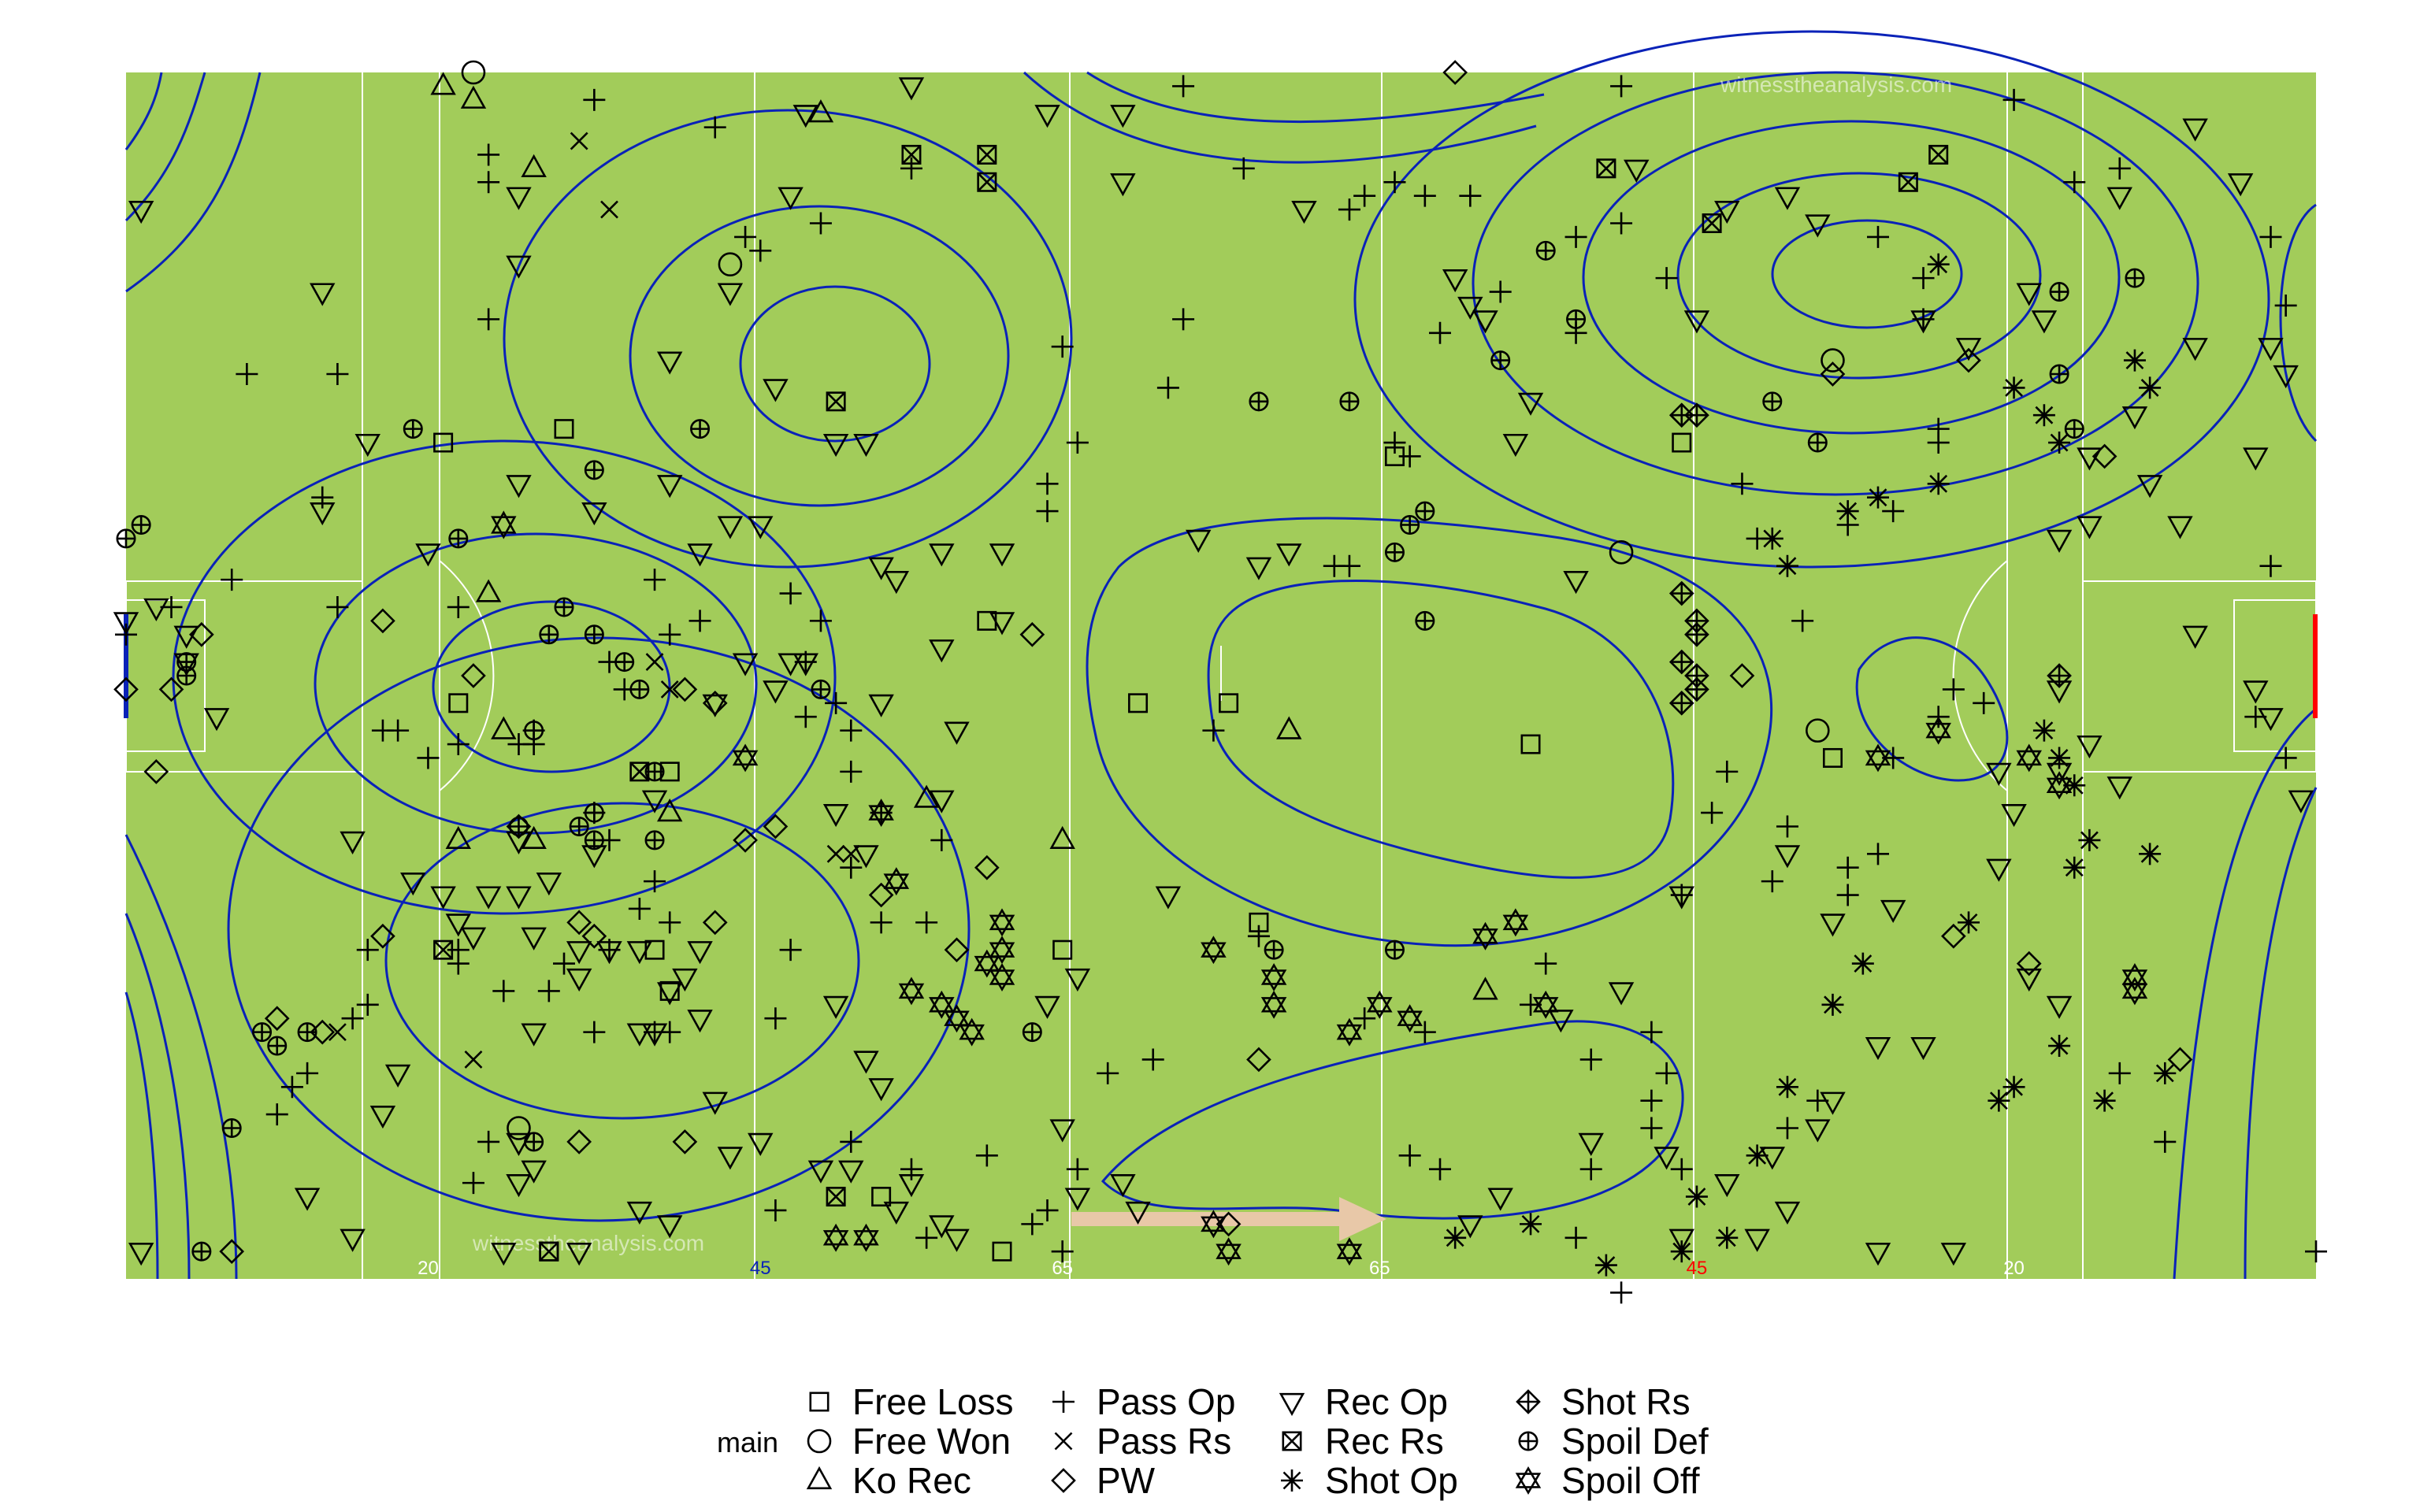 The height and width of the screenshot is (1512, 2420). I want to click on legend-key-rec-rs, so click(1292, 1441).